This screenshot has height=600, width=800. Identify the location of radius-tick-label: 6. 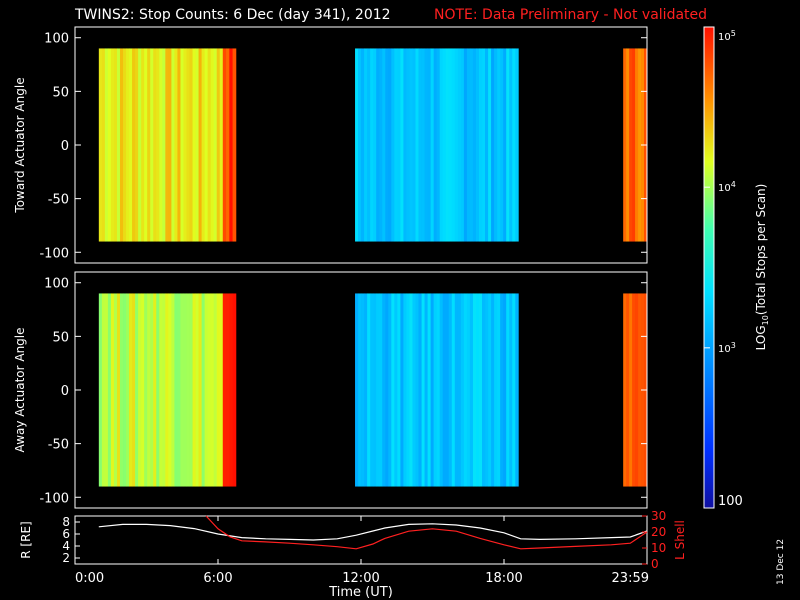
(66, 534).